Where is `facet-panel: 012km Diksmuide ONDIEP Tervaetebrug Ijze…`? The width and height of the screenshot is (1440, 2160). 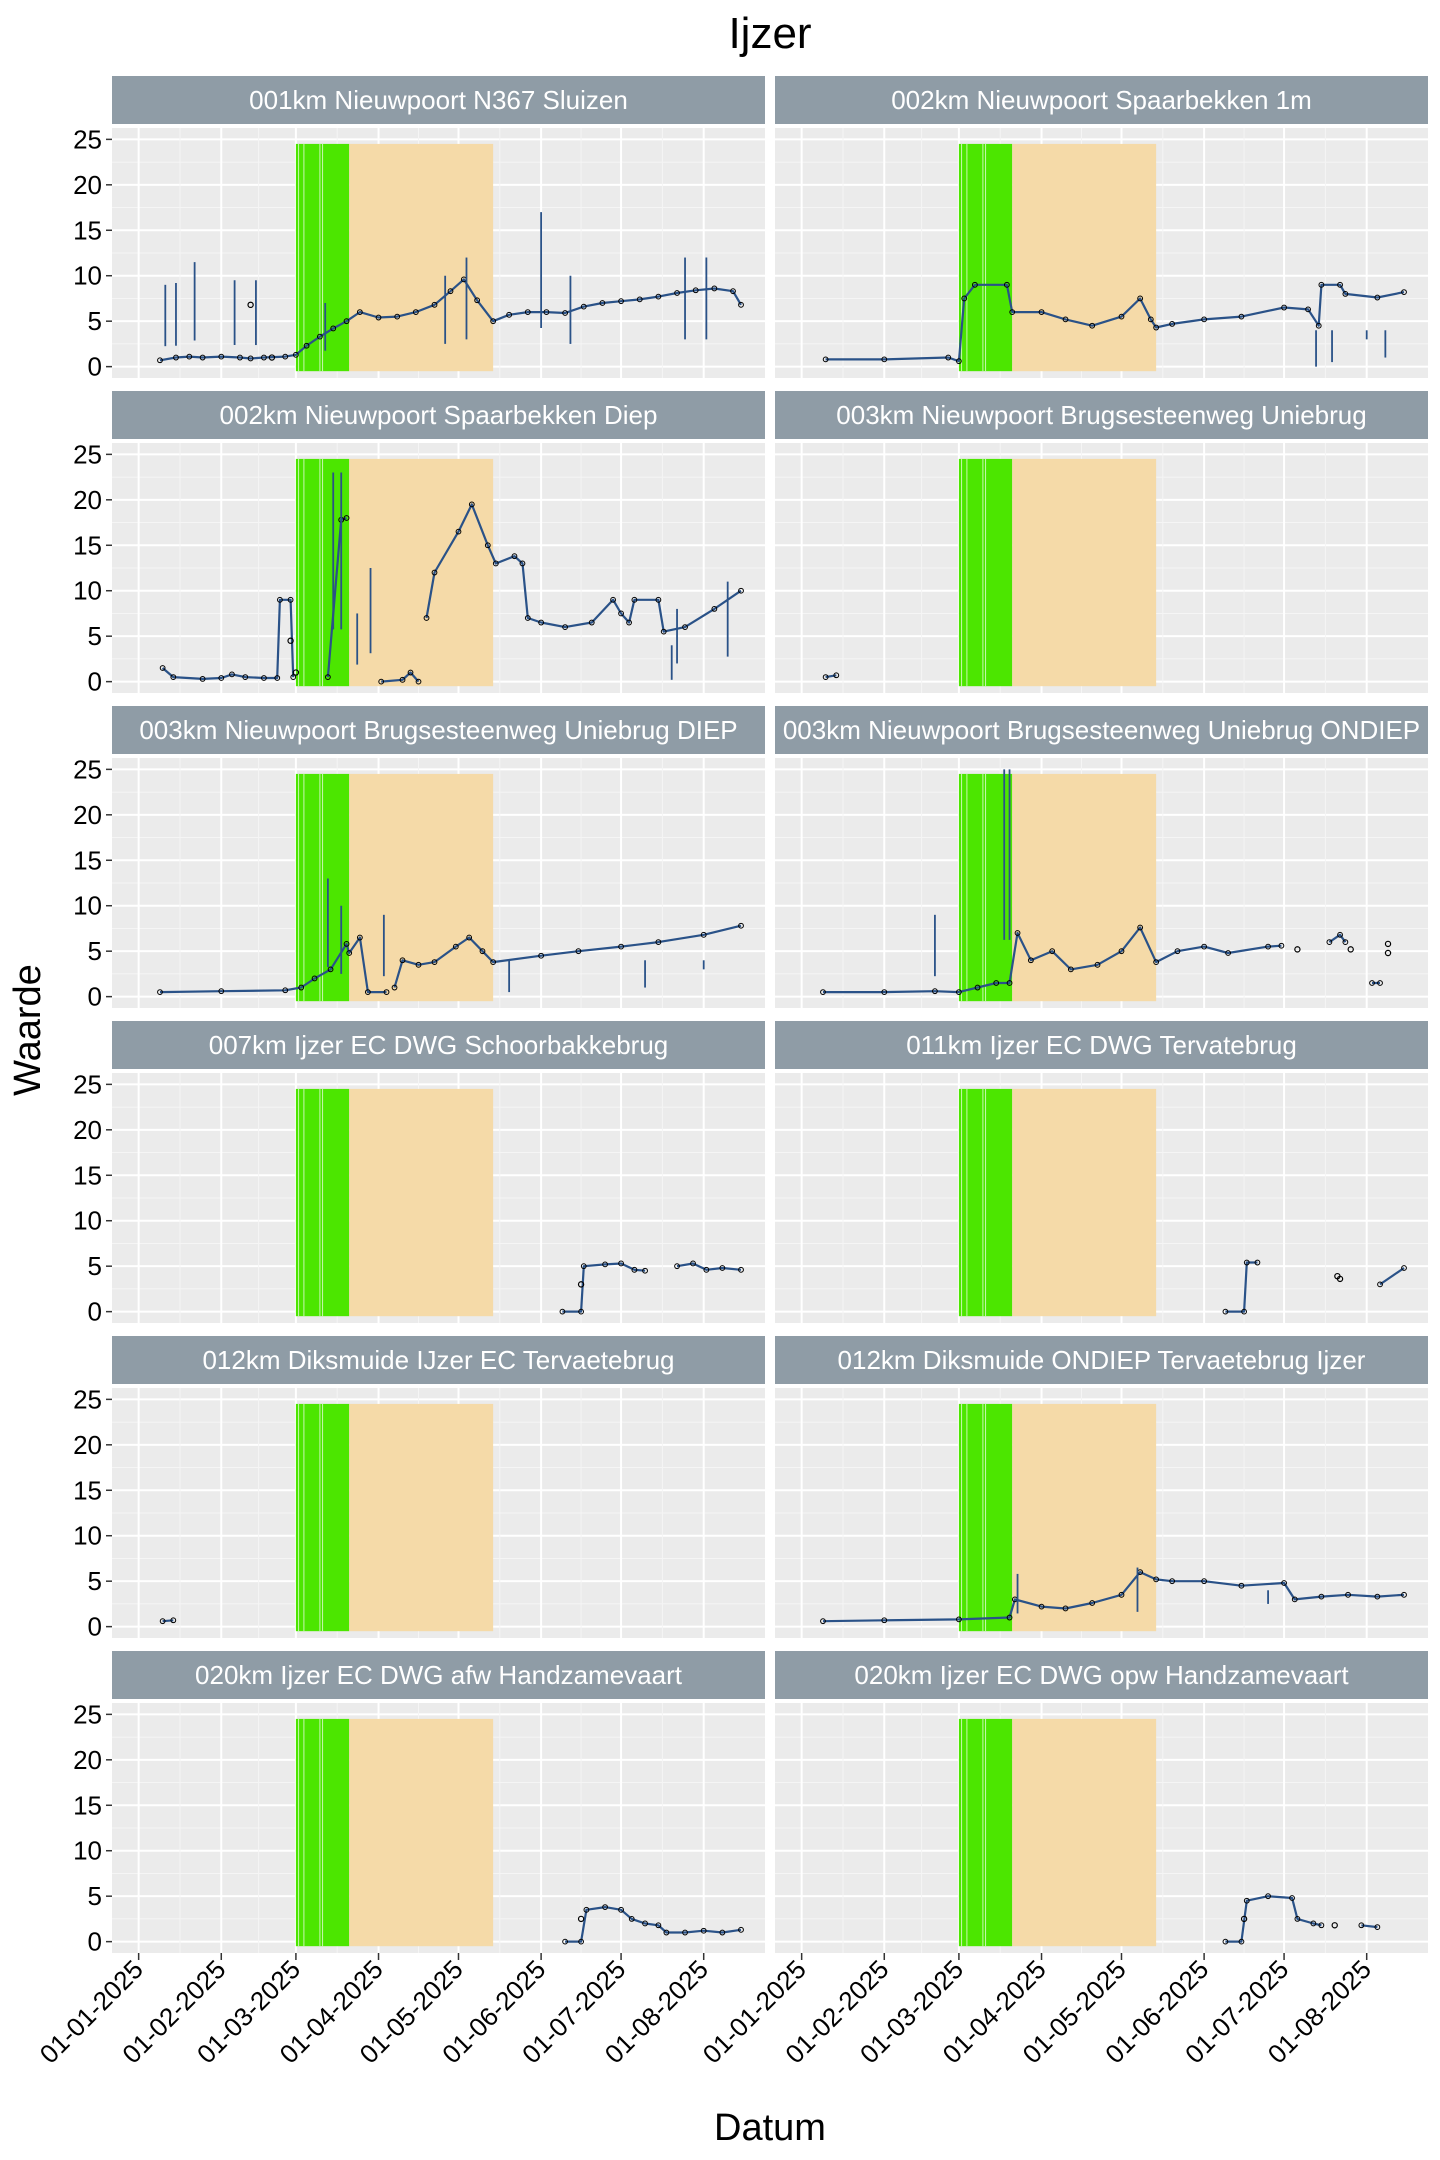
facet-panel: 012km Diksmuide ONDIEP Tervaetebrug Ijze… is located at coordinates (1101, 1487).